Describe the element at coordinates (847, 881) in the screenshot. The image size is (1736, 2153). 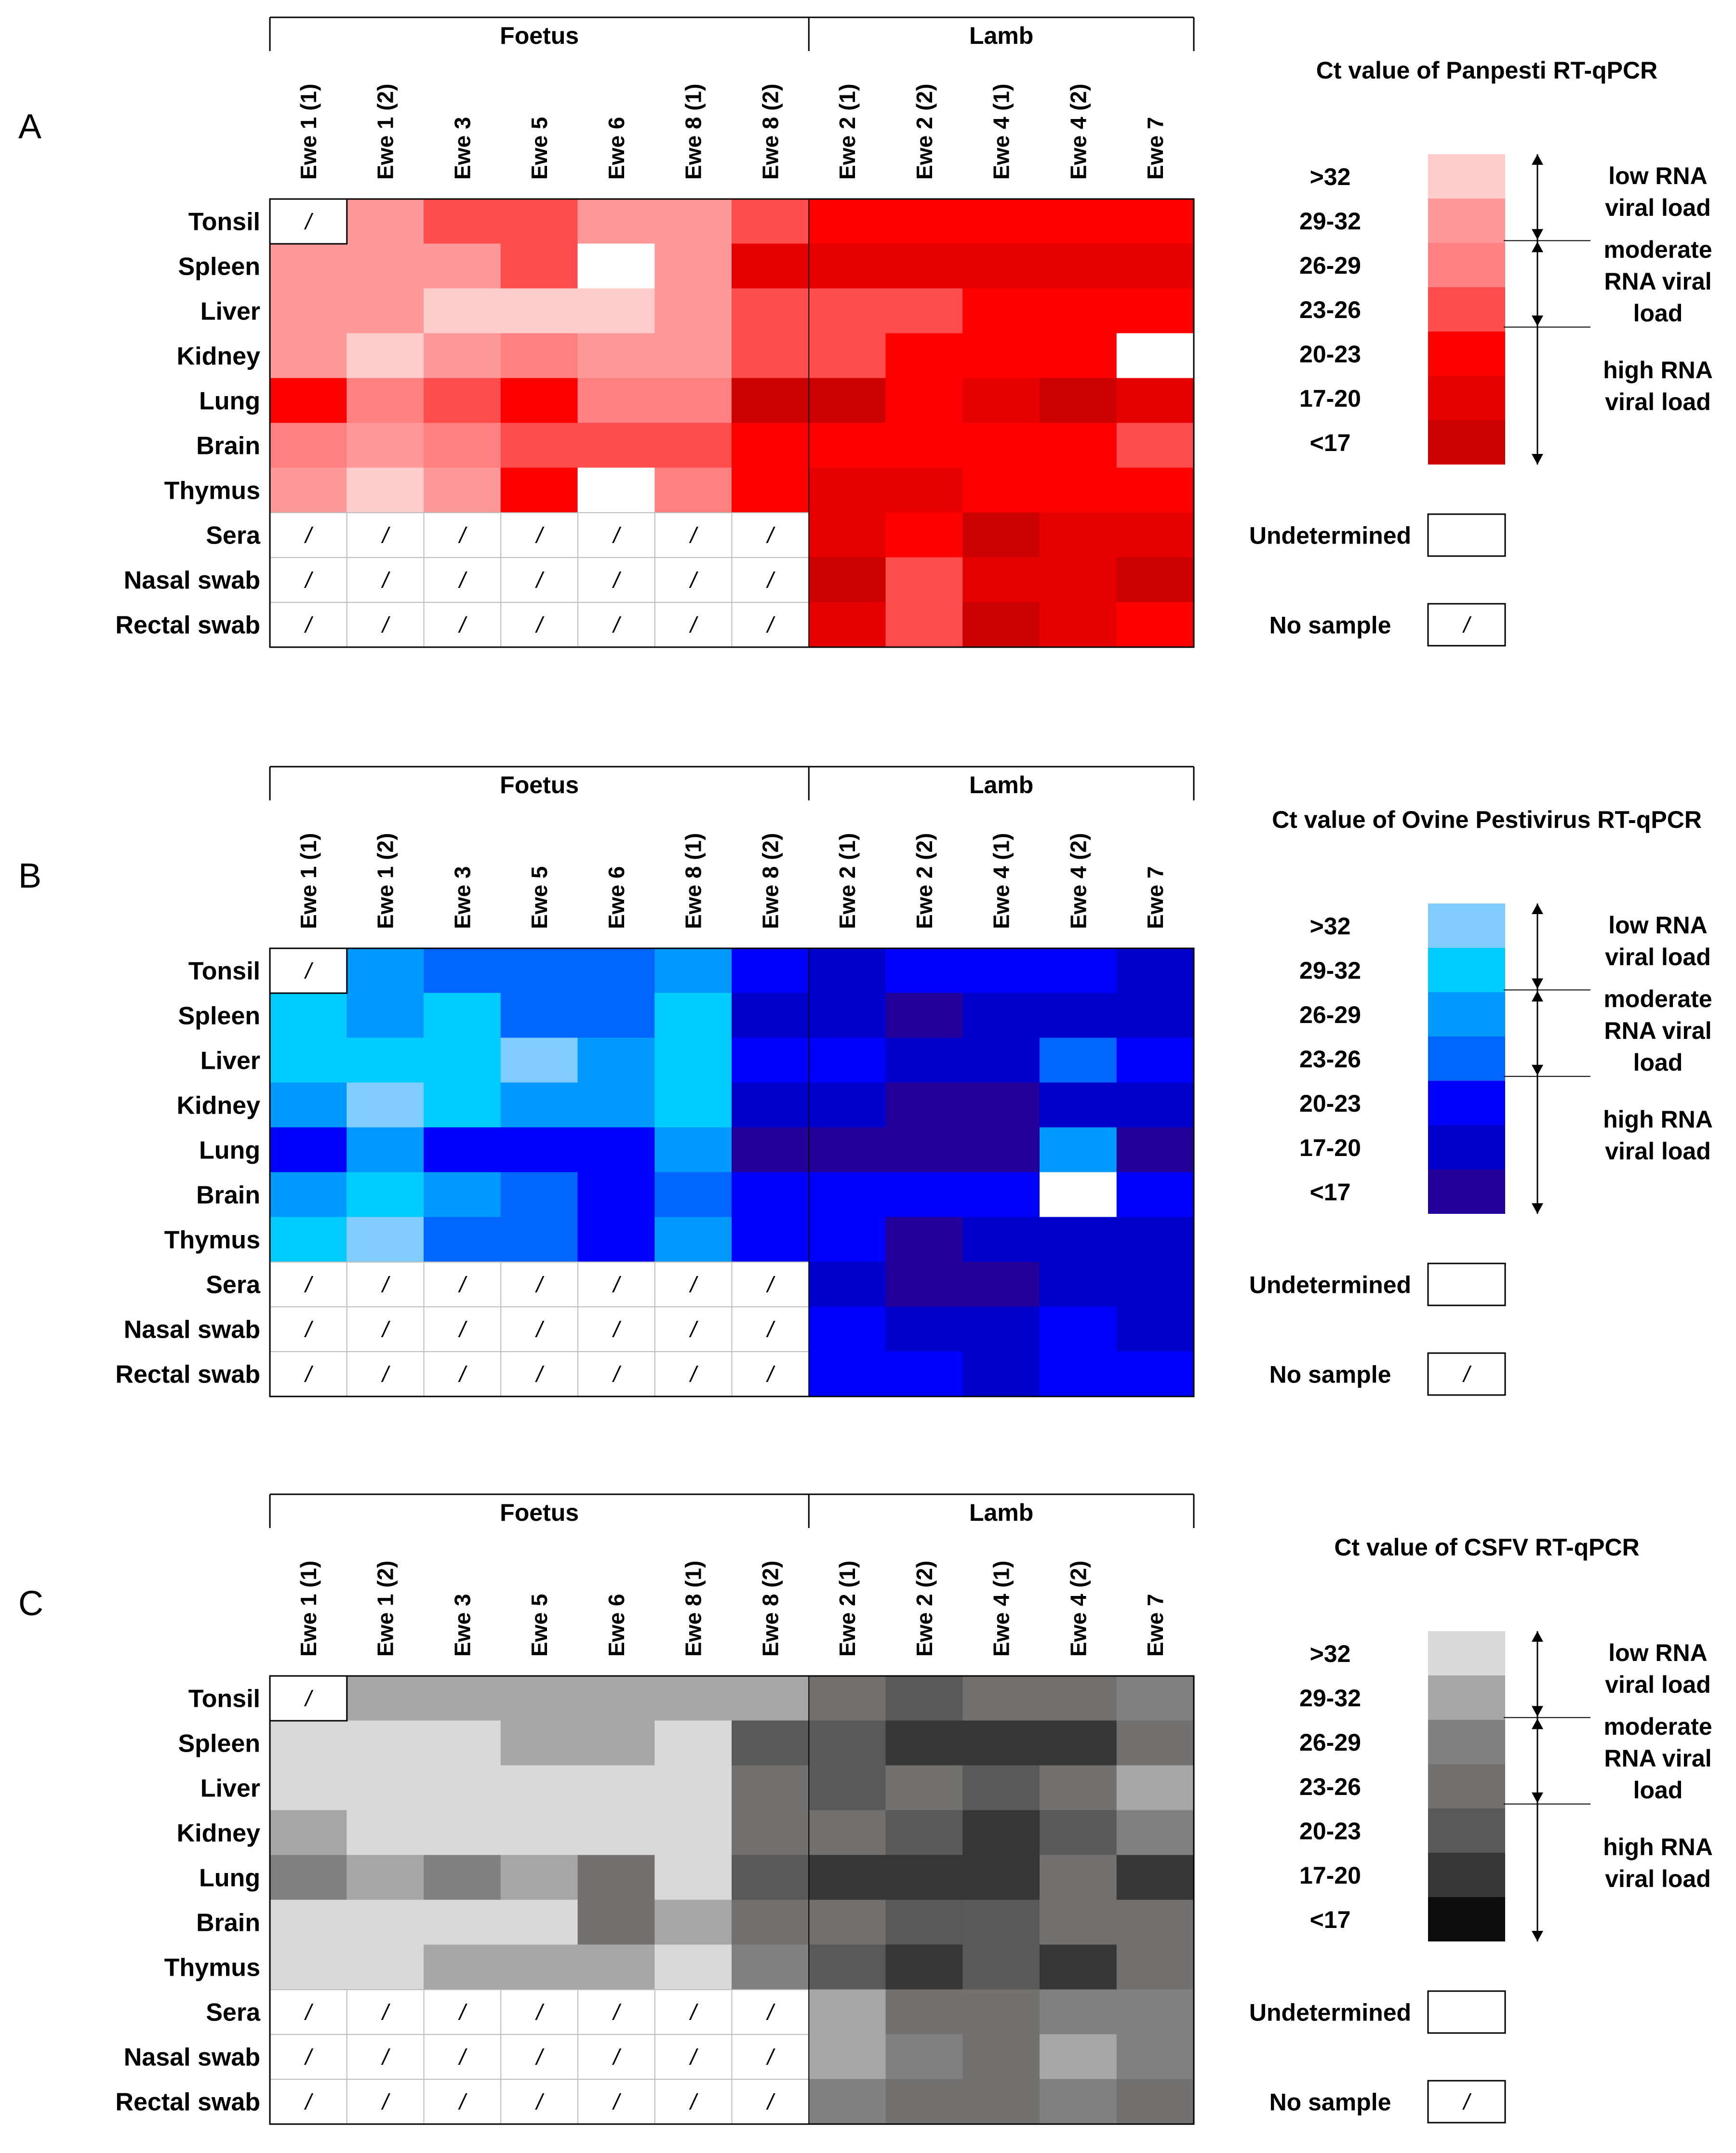
I see `column-label: Ewe 2 (1)` at that location.